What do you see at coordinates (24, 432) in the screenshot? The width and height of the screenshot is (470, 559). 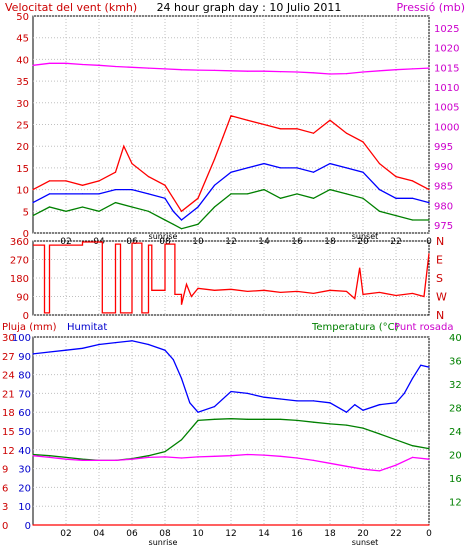 I see `humidity-tick-label: 50` at bounding box center [24, 432].